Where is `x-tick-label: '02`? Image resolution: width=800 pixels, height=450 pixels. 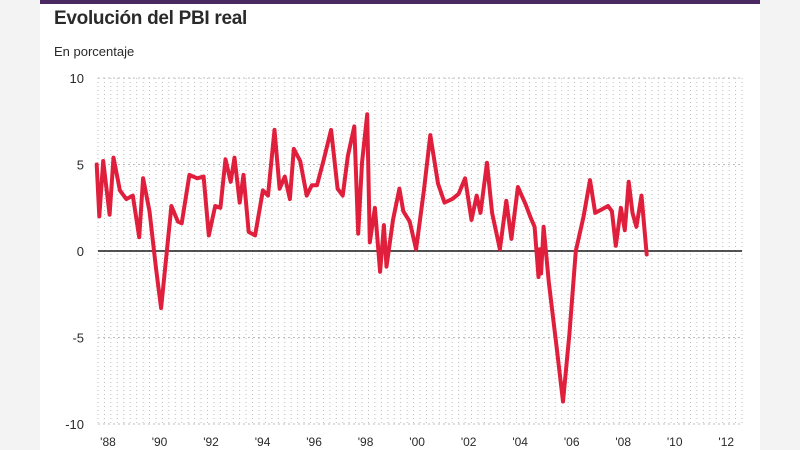
x-tick-label: '02 is located at coordinates (469, 442).